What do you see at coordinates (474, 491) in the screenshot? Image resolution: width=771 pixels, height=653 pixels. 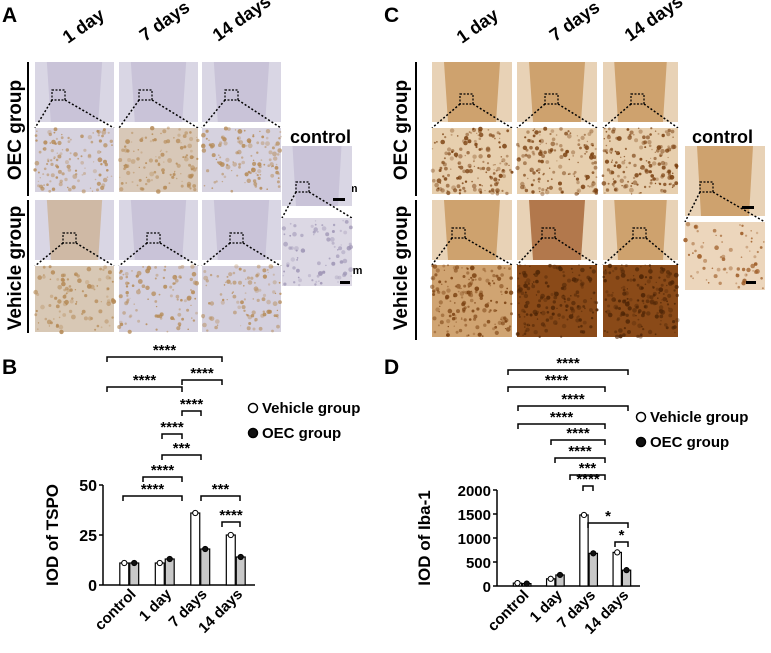 I see `y-tick-label: 2000` at bounding box center [474, 491].